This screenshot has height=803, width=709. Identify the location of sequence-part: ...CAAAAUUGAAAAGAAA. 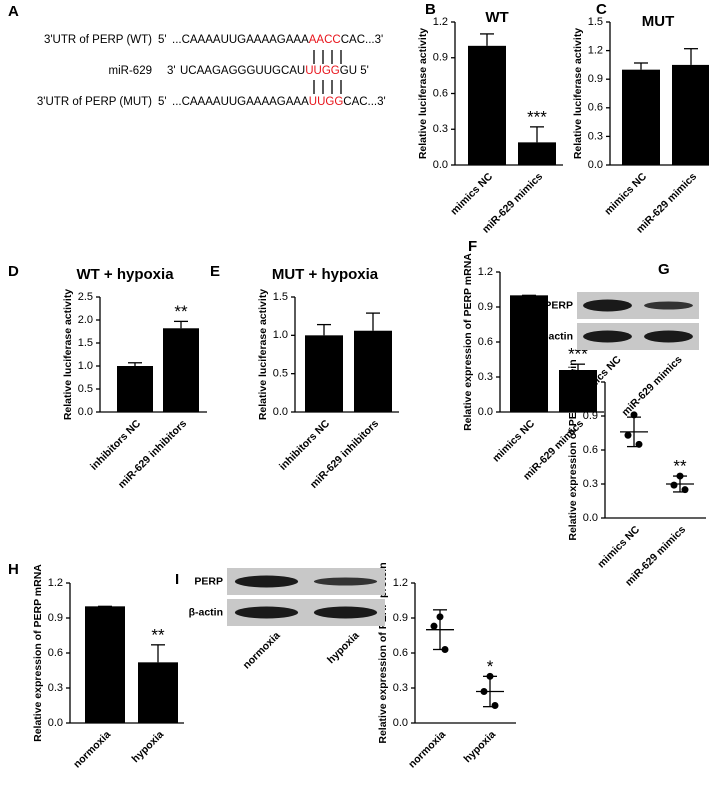
(240, 102).